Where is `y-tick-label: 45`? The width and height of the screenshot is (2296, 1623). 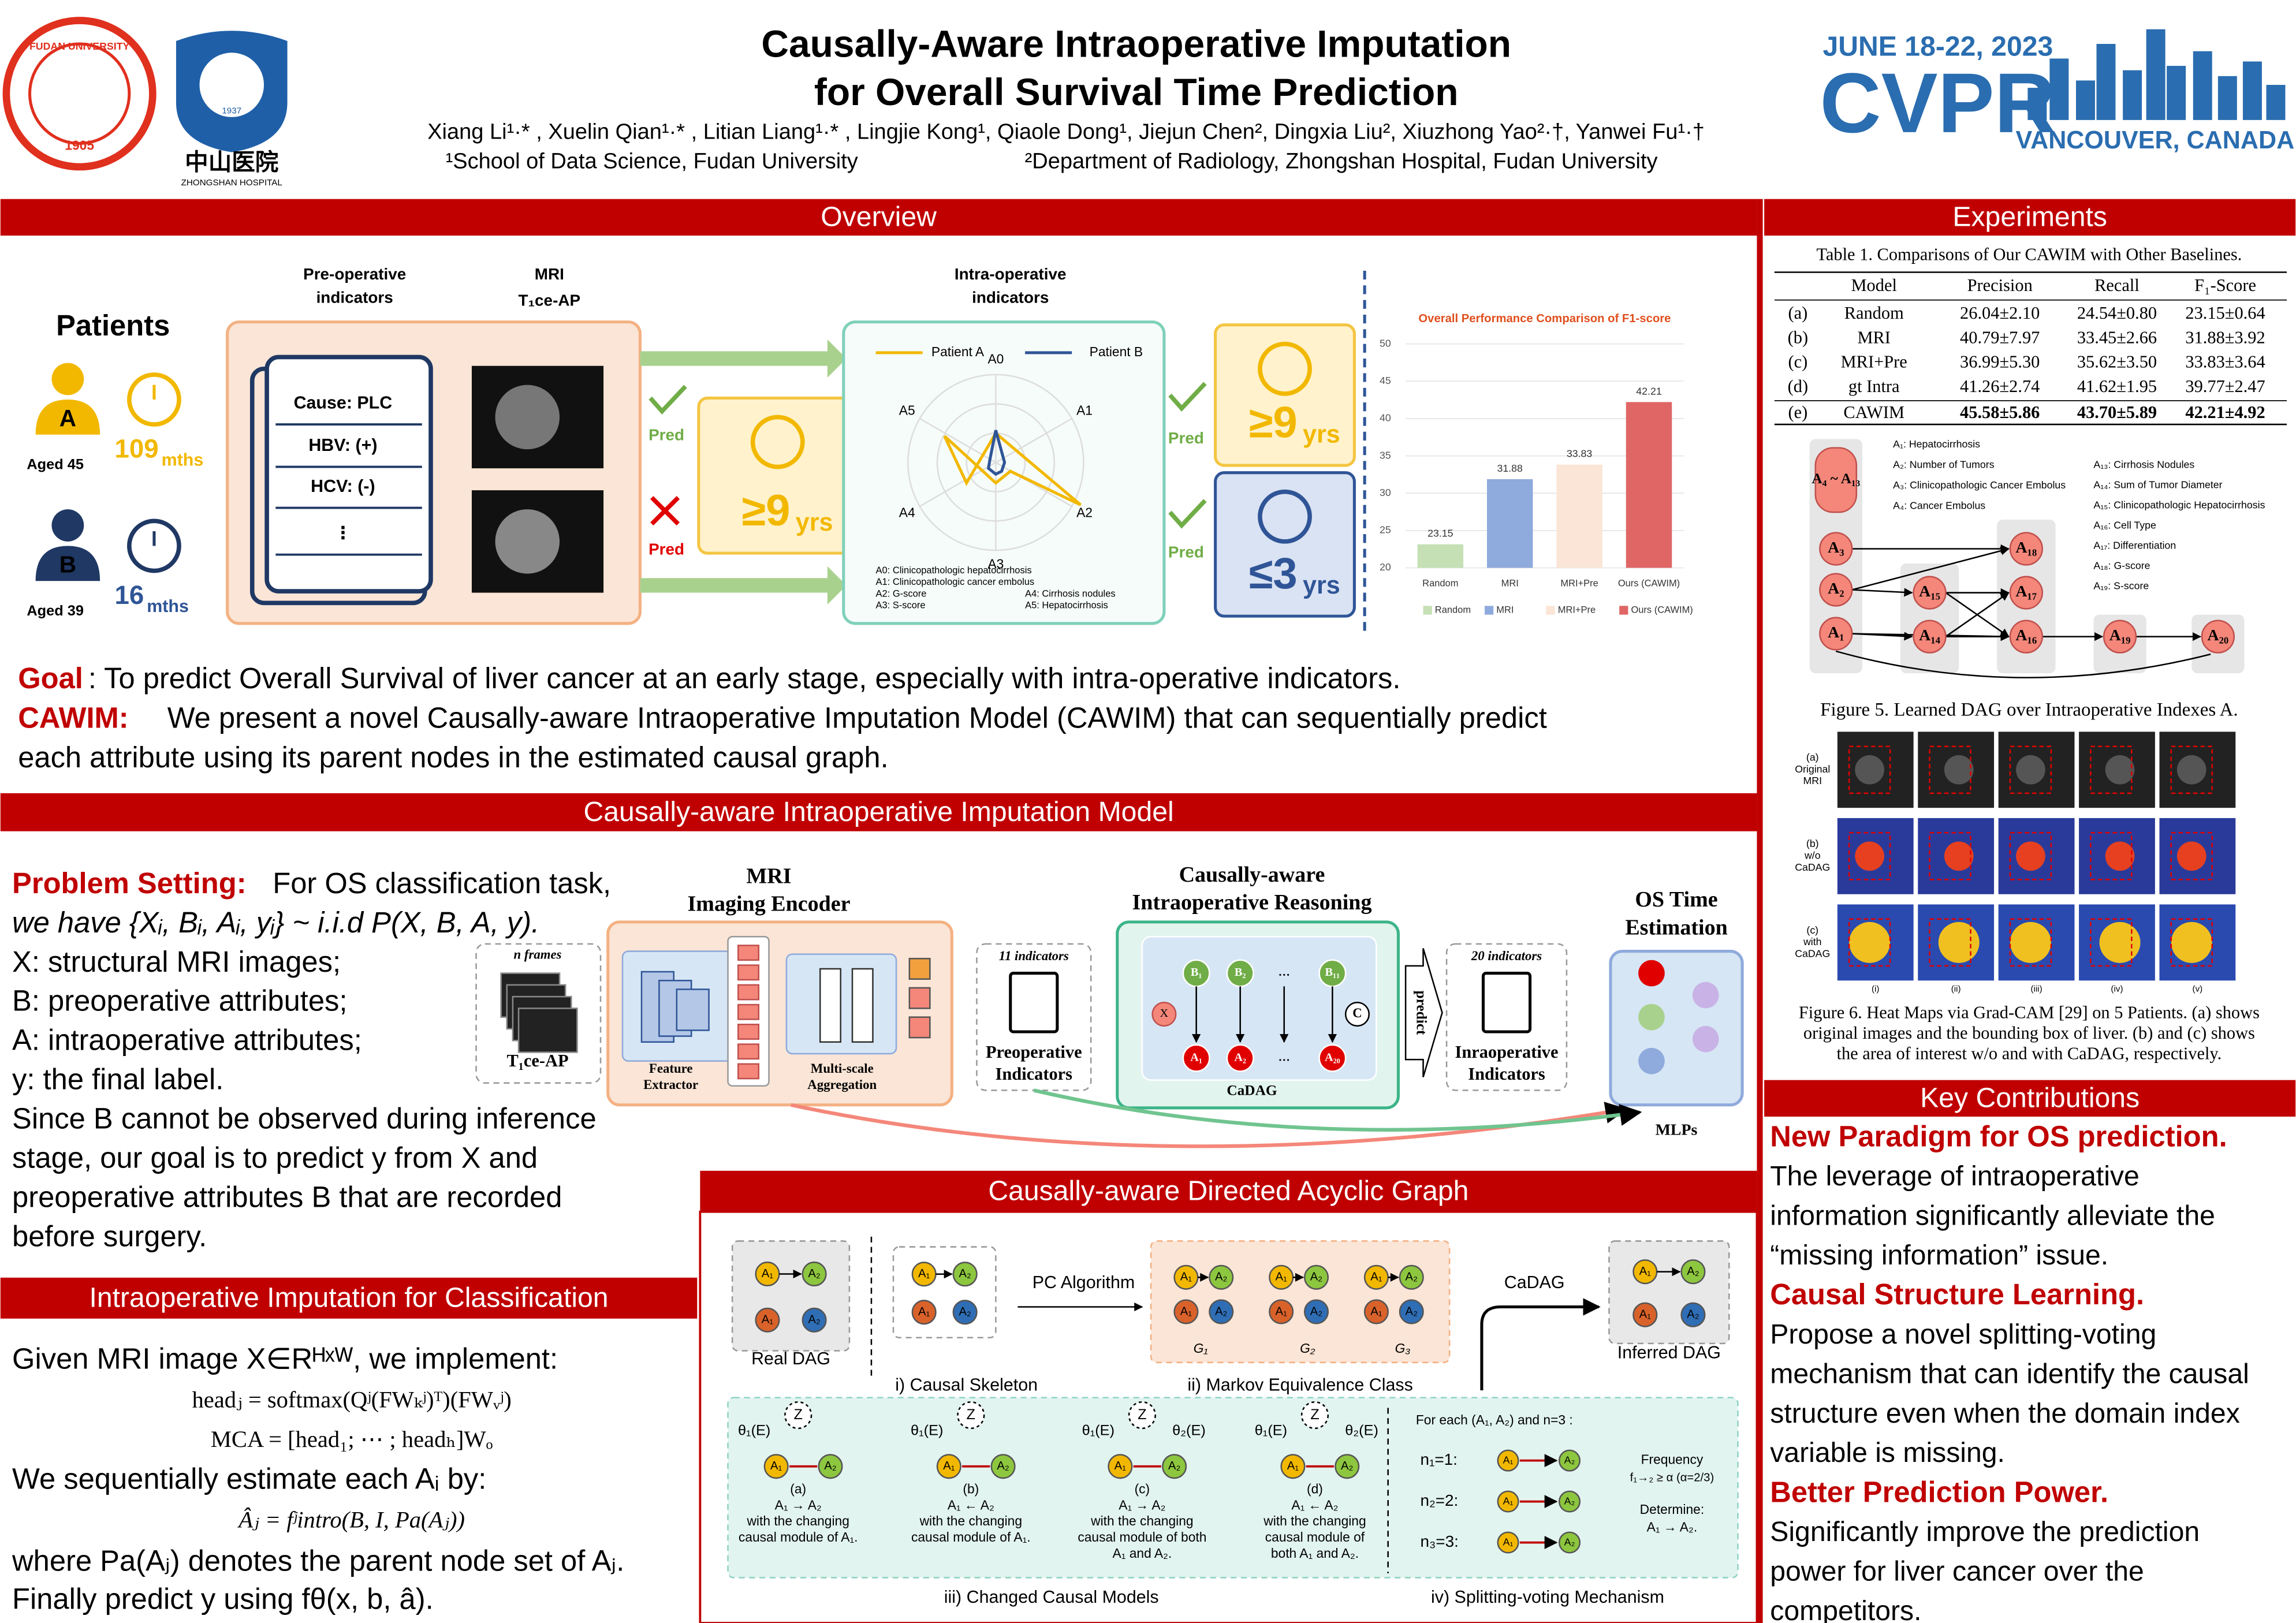 y-tick-label: 45 is located at coordinates (1386, 380).